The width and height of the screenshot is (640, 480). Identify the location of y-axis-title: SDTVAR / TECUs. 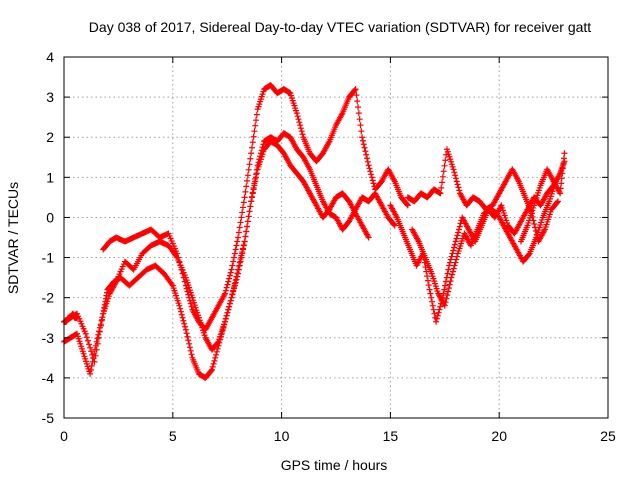
(13, 238).